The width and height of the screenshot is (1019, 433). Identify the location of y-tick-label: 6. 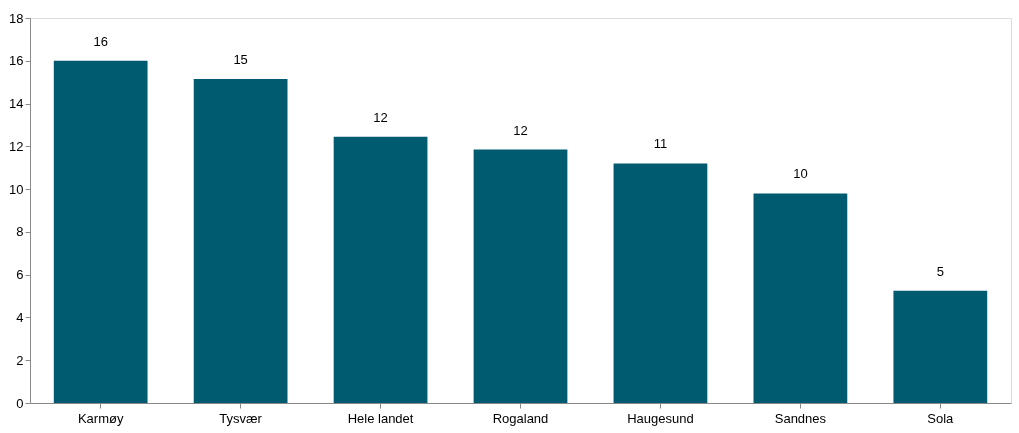
(20, 275).